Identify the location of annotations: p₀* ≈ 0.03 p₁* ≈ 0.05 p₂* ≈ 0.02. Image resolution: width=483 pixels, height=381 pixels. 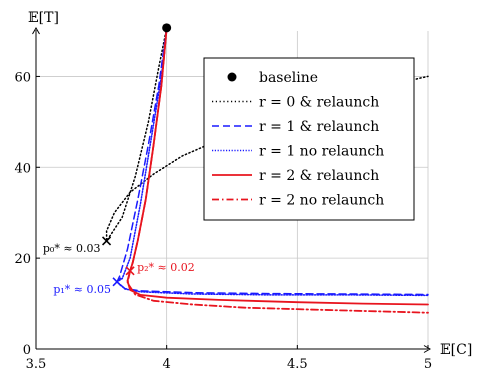
(119, 266).